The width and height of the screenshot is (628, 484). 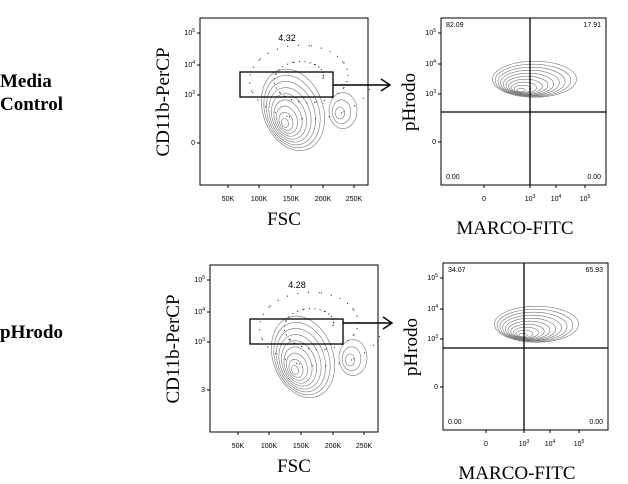 I want to click on gate-percent: 4.32, so click(x=287, y=38).